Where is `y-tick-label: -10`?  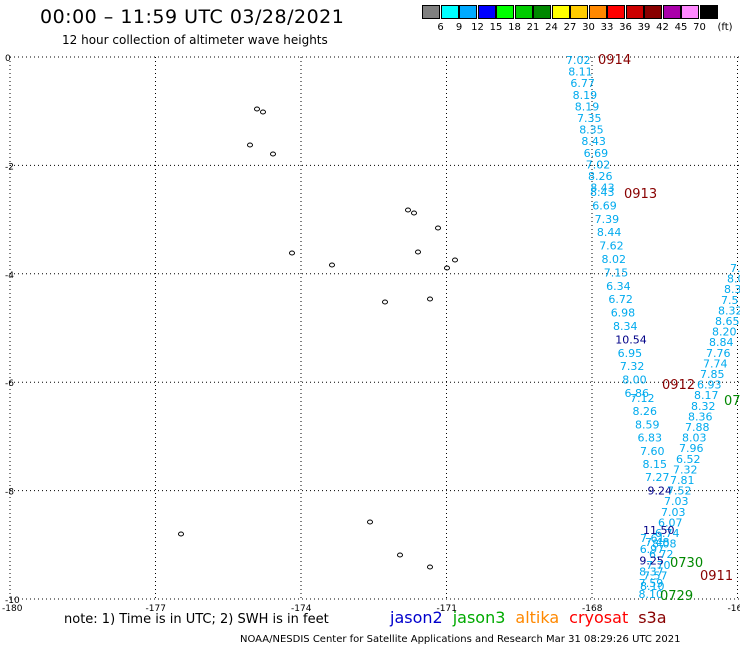
y-tick-label: -10 is located at coordinates (12, 601).